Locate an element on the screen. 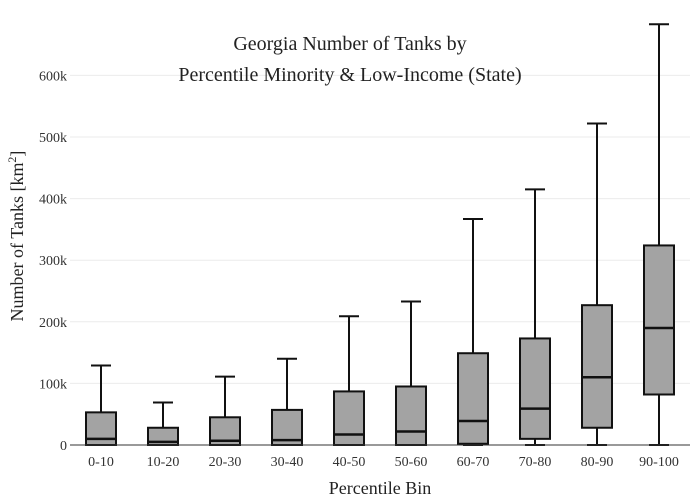 The width and height of the screenshot is (700, 500). y-axis-label-end: ] is located at coordinates (17, 154).